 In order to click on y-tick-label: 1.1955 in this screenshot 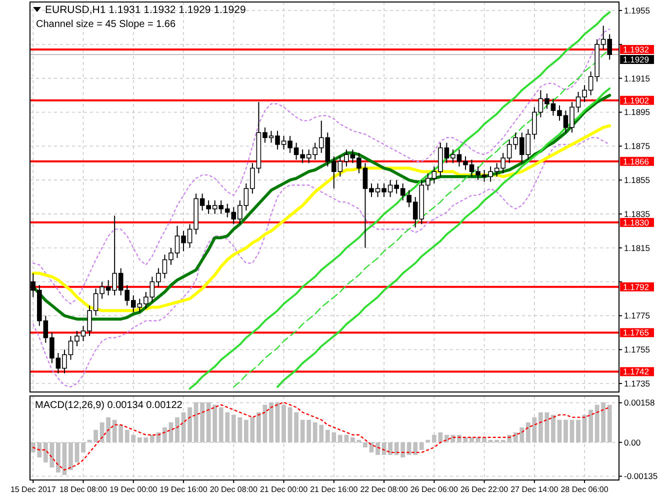, I will do `click(637, 10)`.